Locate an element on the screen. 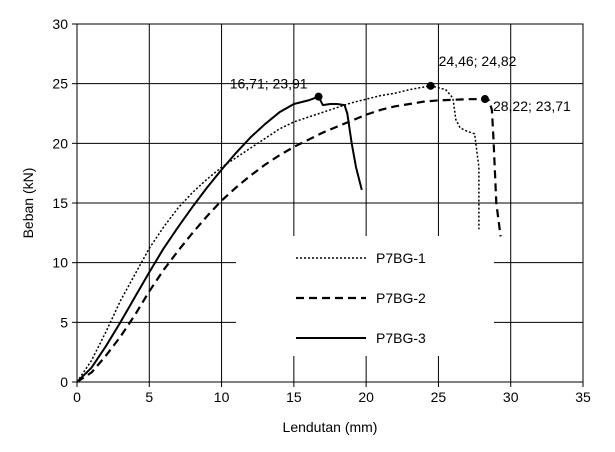 The width and height of the screenshot is (615, 452). y-tick-label: 5 is located at coordinates (64, 322).